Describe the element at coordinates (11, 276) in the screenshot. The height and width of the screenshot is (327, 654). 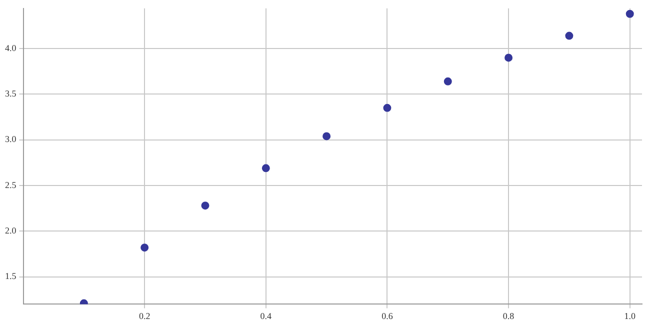
I see `y-tick-label: 1.5` at that location.